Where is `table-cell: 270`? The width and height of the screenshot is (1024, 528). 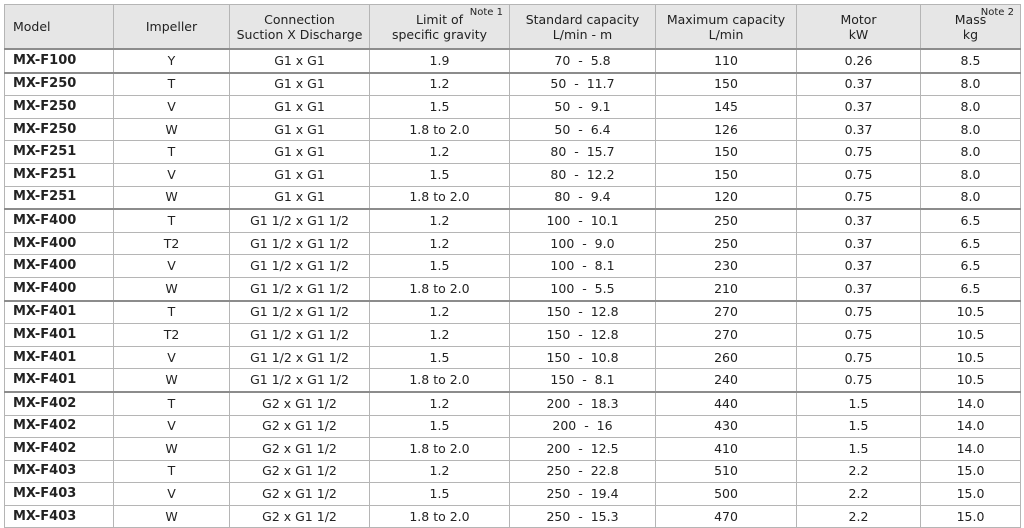 table-cell: 270 is located at coordinates (726, 335).